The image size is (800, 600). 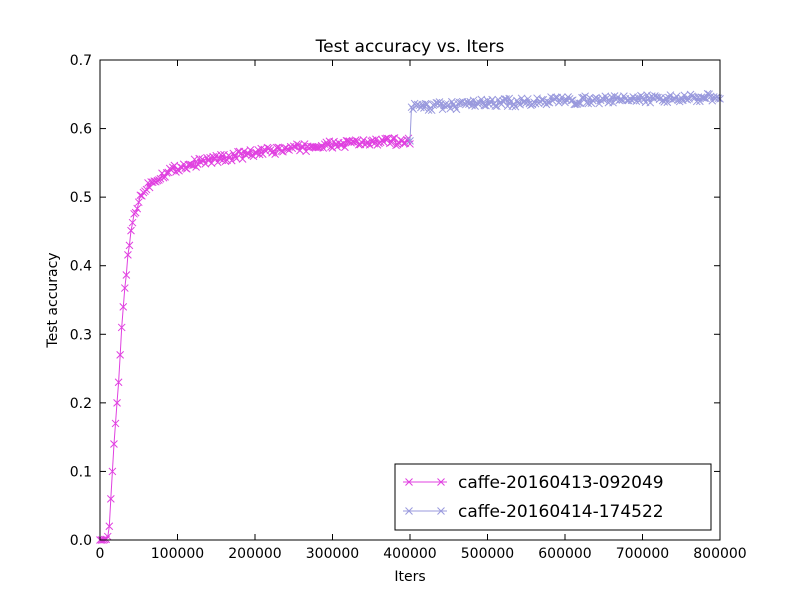 I want to click on x-axis-label: Iters, so click(x=409, y=577).